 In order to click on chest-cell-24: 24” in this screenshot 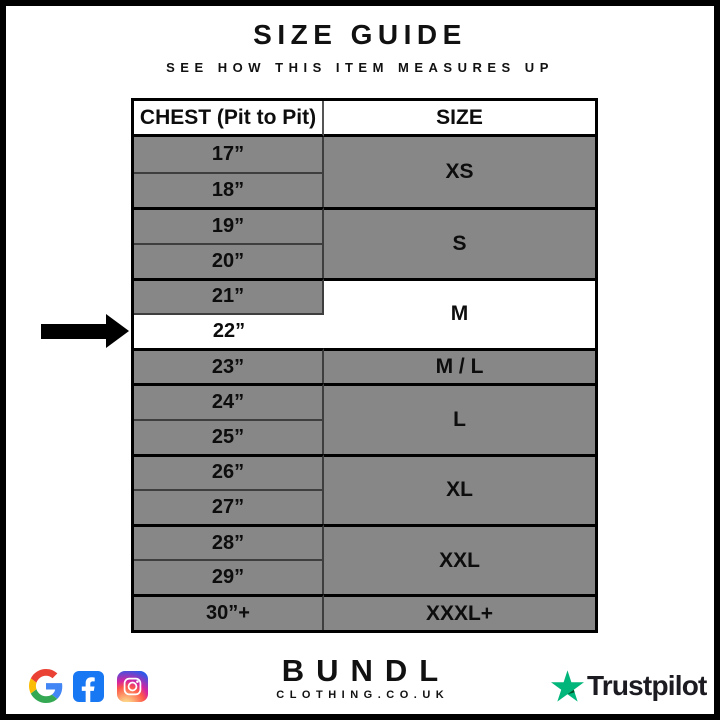, I will do `click(229, 401)`.